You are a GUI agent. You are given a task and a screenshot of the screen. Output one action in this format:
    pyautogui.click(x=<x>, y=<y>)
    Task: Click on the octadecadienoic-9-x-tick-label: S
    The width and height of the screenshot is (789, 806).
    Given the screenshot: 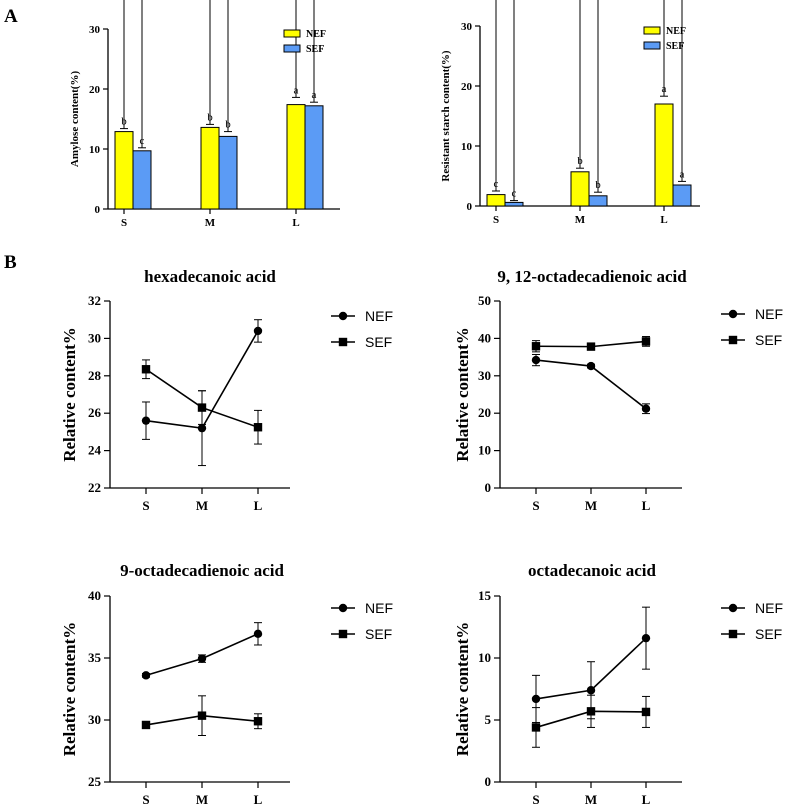 What is the action you would take?
    pyautogui.click(x=145, y=799)
    